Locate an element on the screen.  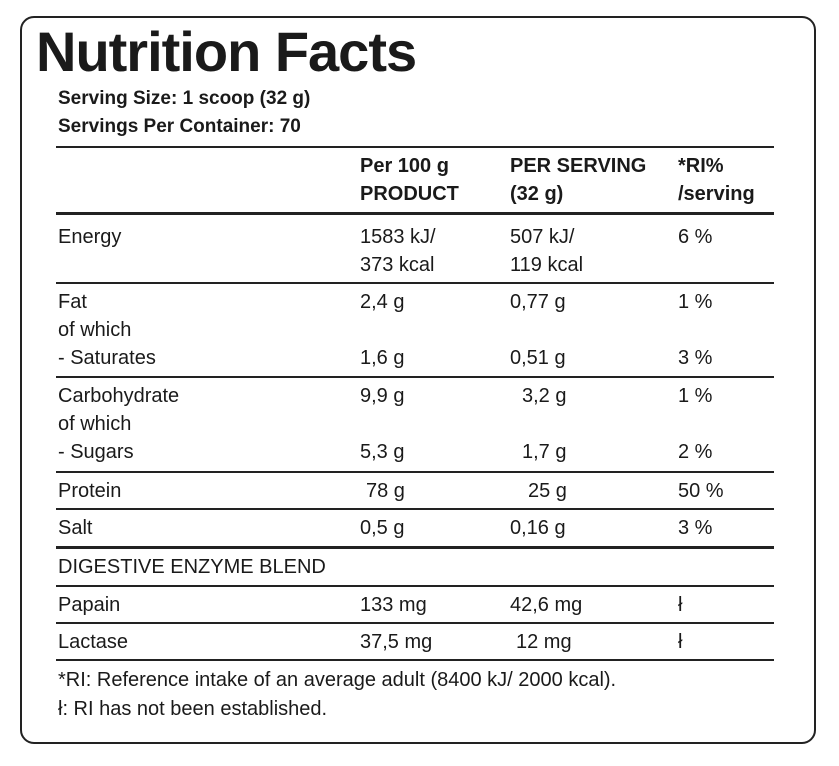
fat-per100: 2,4 g is located at coordinates (382, 302).